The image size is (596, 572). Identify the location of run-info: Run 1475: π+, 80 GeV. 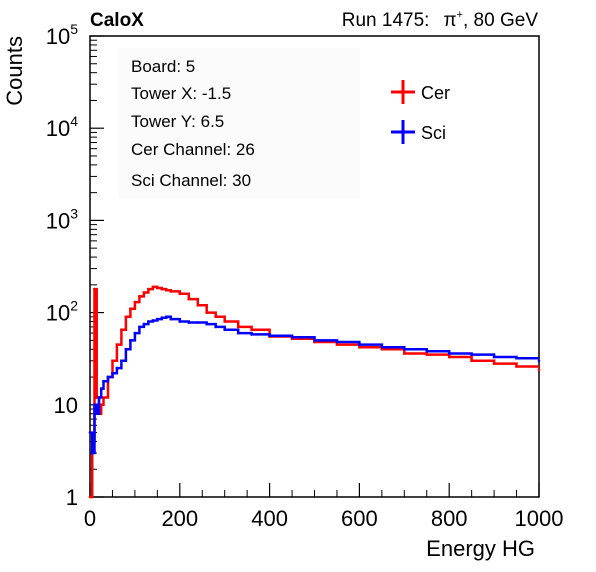
(440, 20).